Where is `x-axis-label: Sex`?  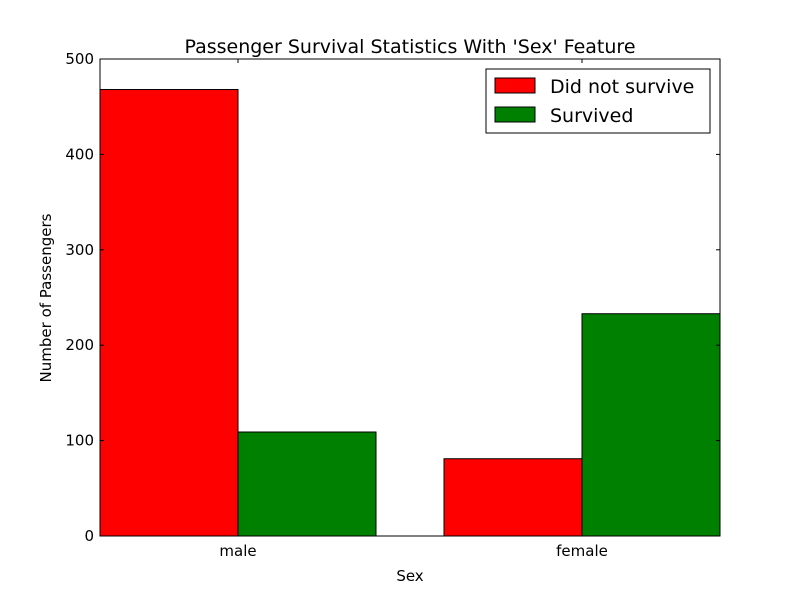 x-axis-label: Sex is located at coordinates (409, 576).